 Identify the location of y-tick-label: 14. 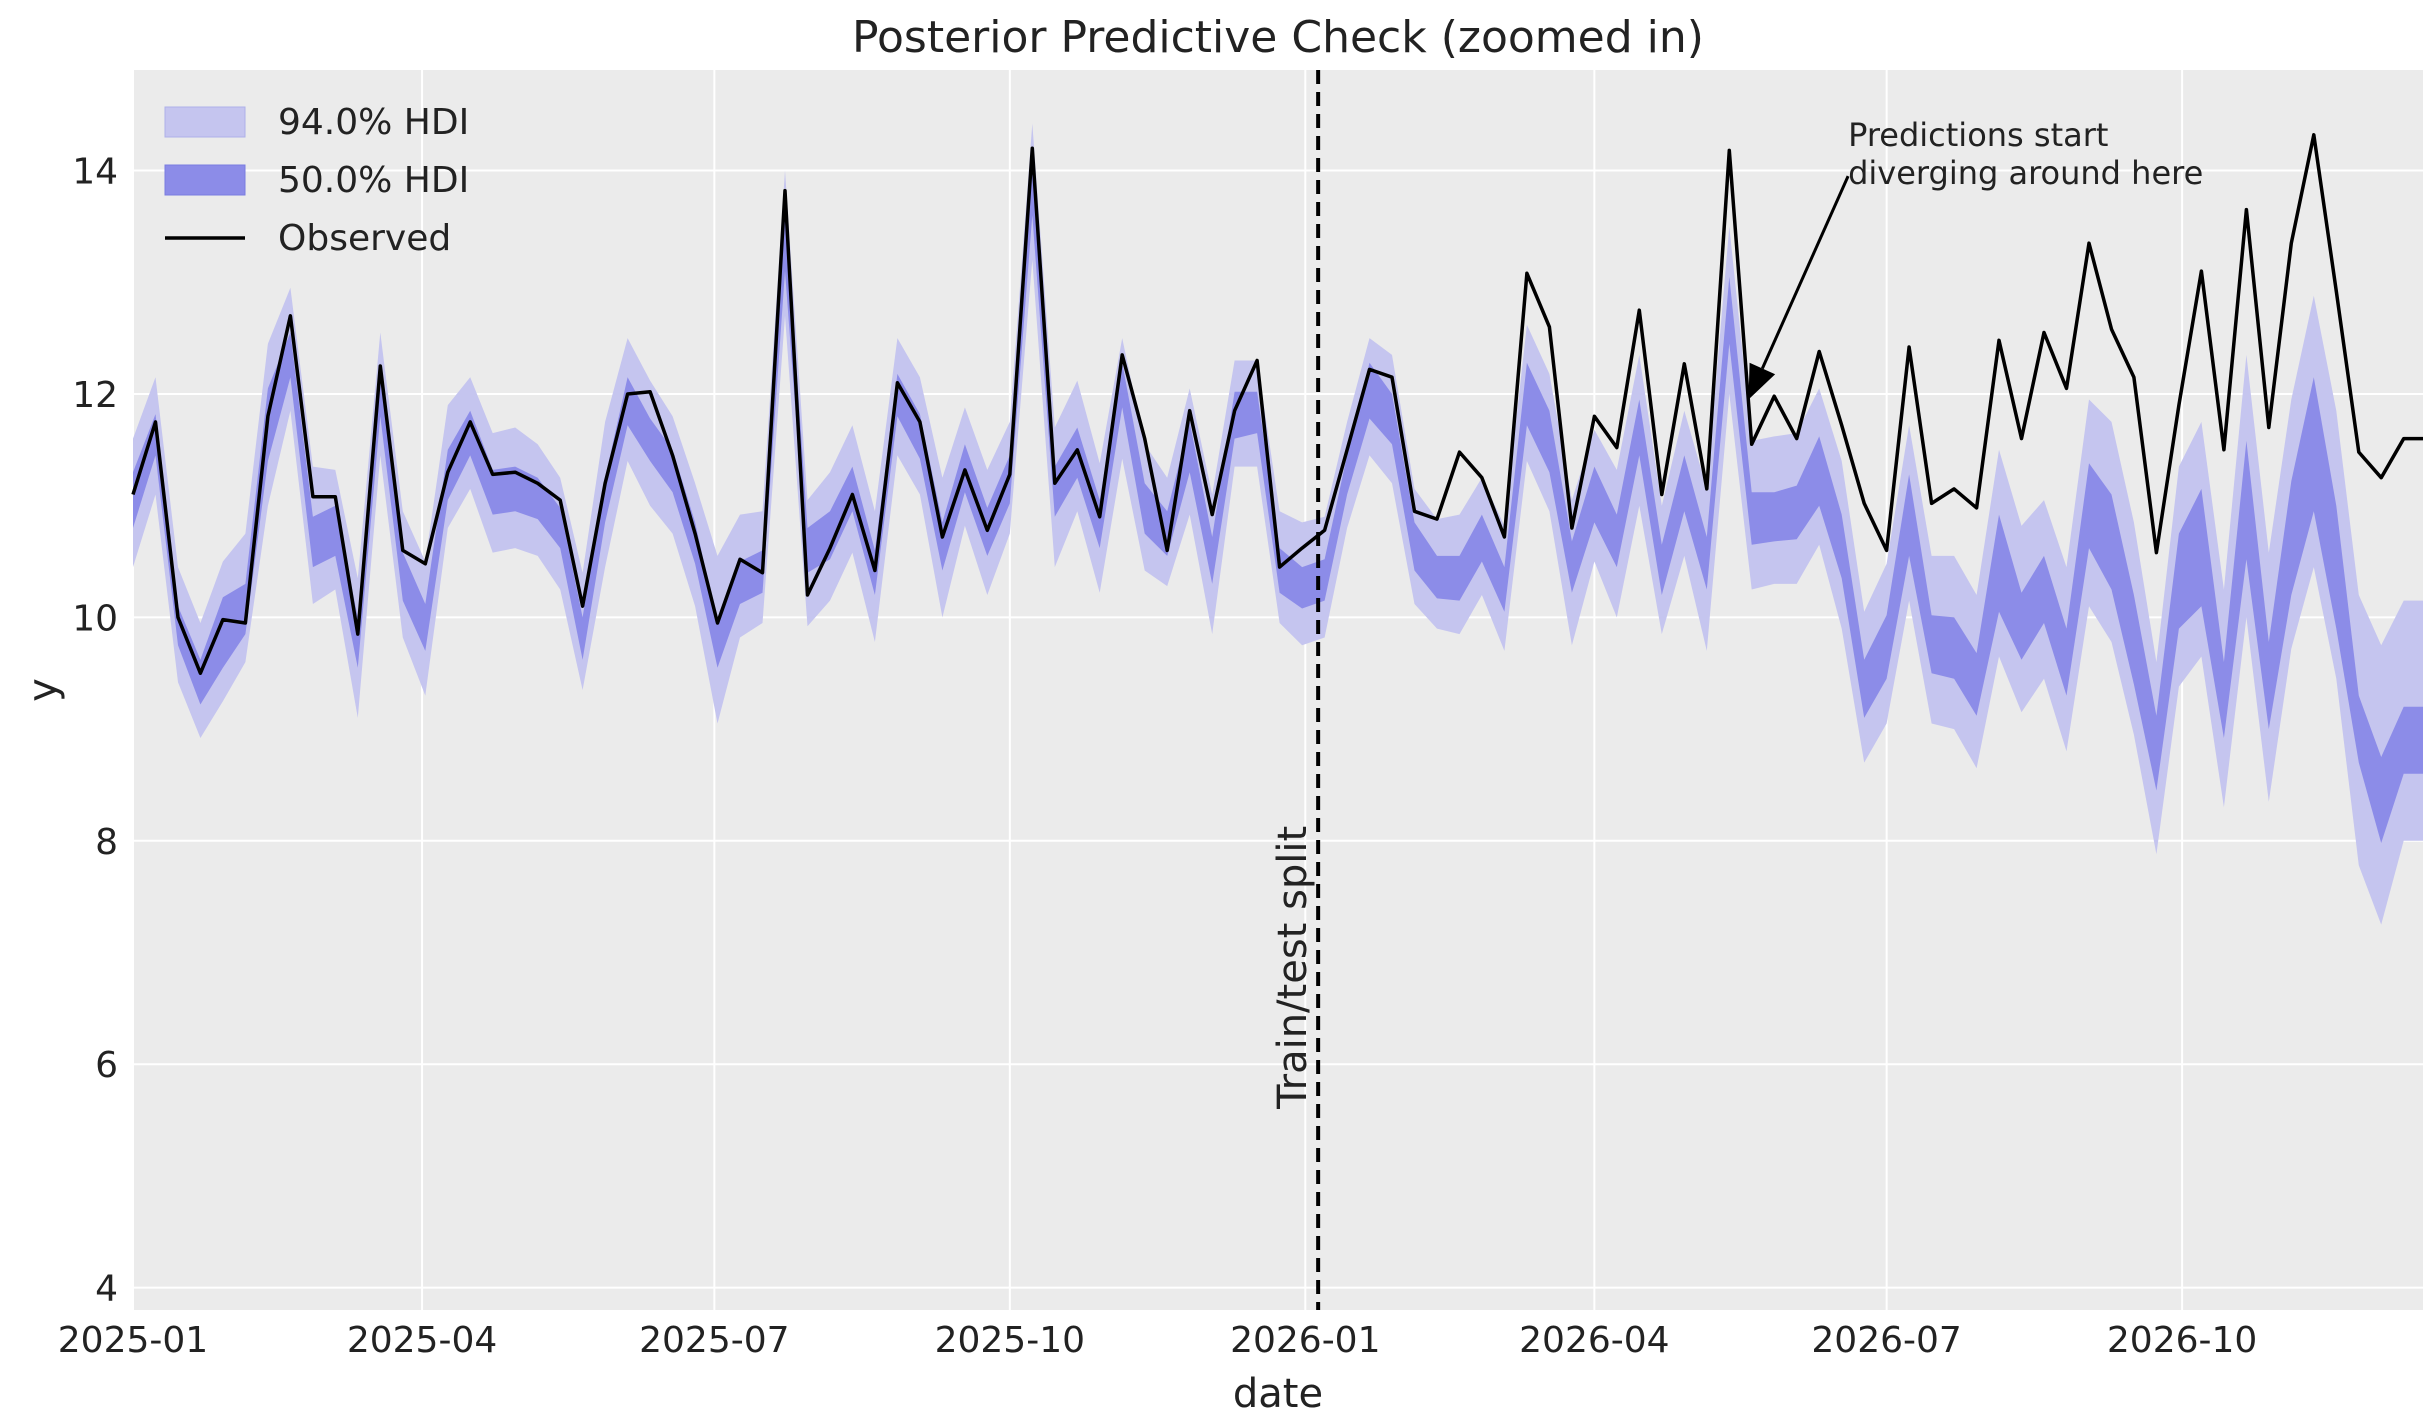
(95, 172).